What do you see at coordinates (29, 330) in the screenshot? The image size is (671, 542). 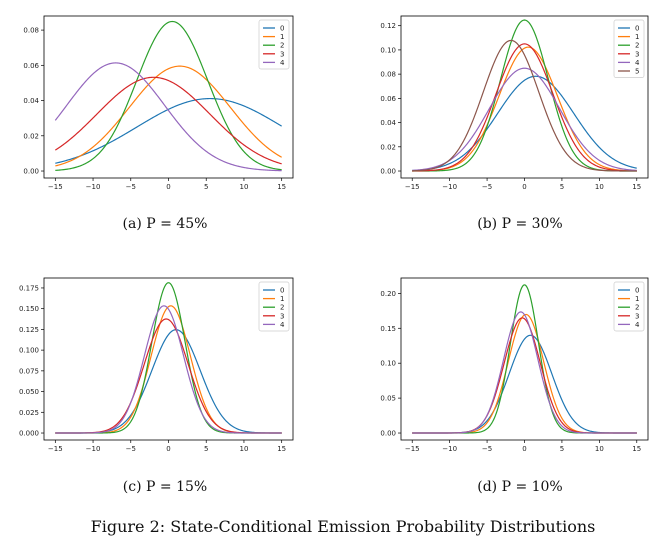 I see `y-tick-label: 0.125` at bounding box center [29, 330].